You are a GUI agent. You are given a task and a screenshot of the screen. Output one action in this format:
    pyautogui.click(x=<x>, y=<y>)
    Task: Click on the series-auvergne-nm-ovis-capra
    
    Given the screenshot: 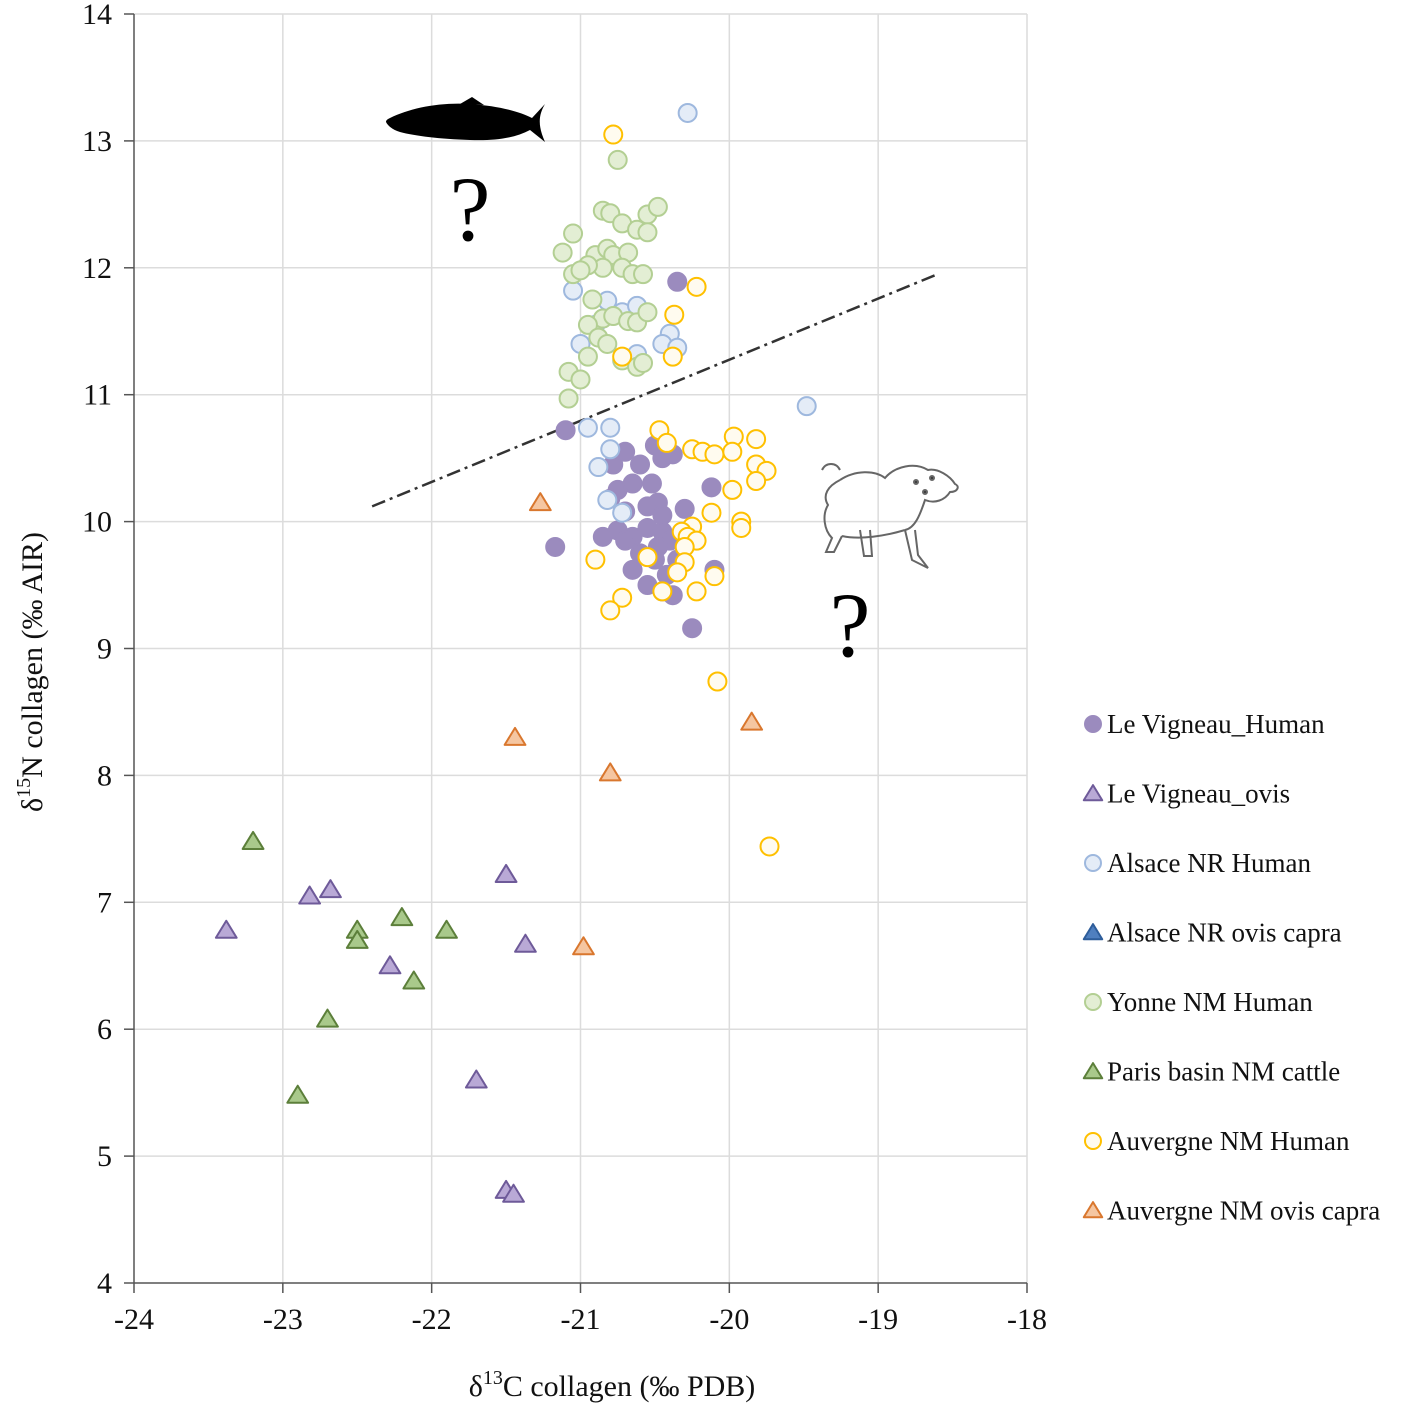 What is the action you would take?
    pyautogui.click(x=633, y=724)
    